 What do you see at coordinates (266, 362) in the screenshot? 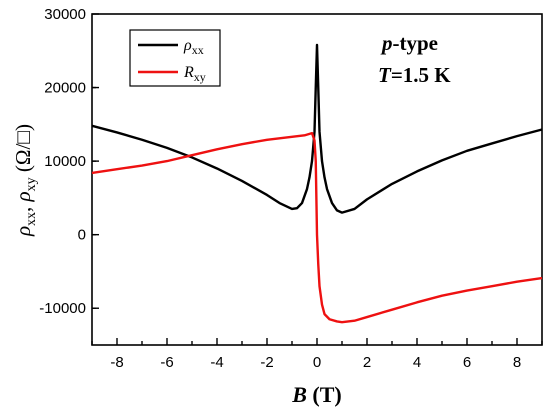
I see `x-tick-label: -2` at bounding box center [266, 362].